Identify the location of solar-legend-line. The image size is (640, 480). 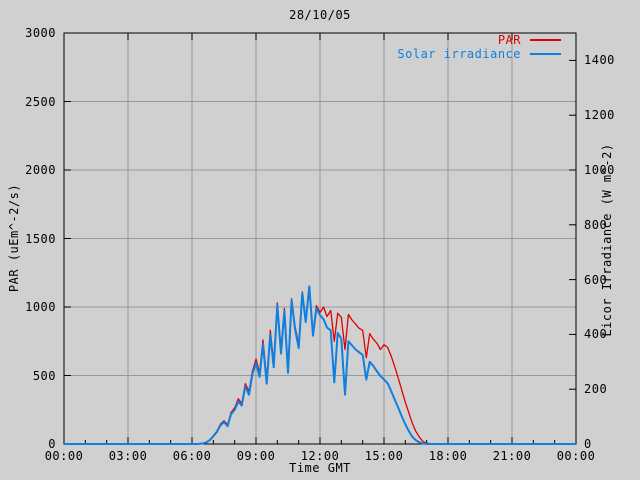
(545, 54).